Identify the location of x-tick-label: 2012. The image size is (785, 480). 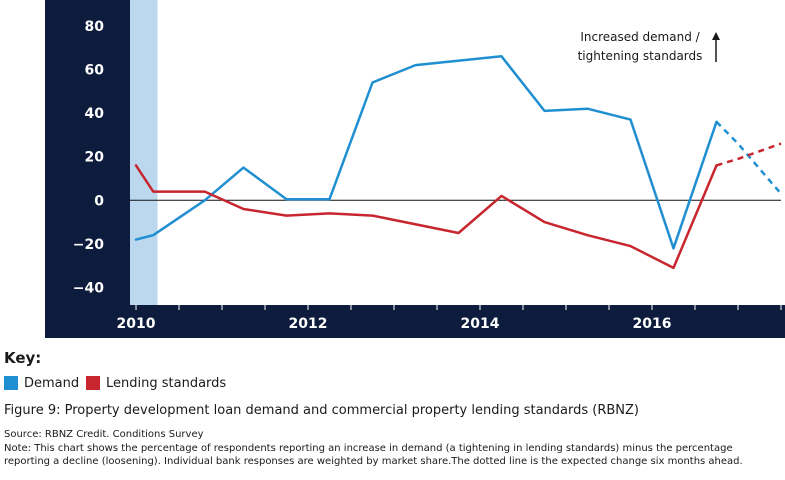
(308, 324).